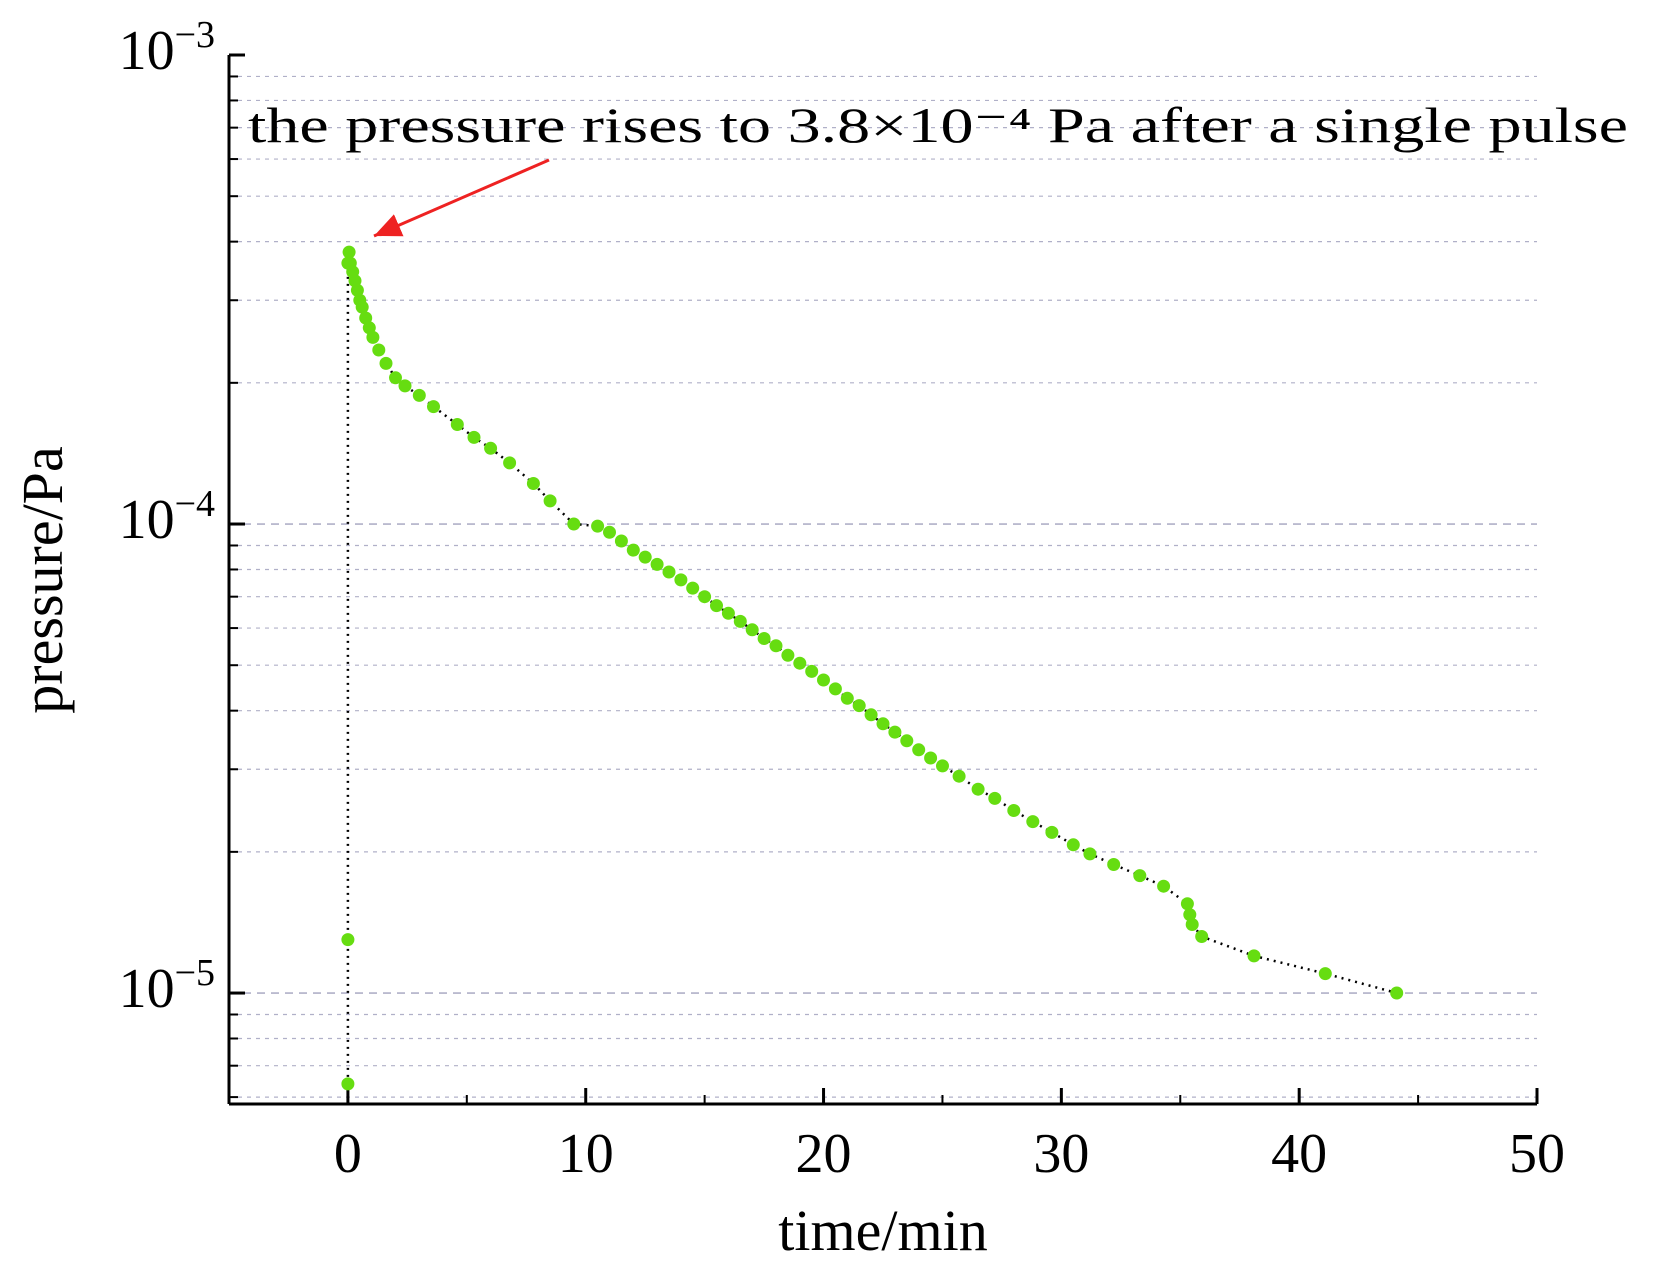  Describe the element at coordinates (167, 986) in the screenshot. I see `y-tick-label: 10⁻⁵` at that location.